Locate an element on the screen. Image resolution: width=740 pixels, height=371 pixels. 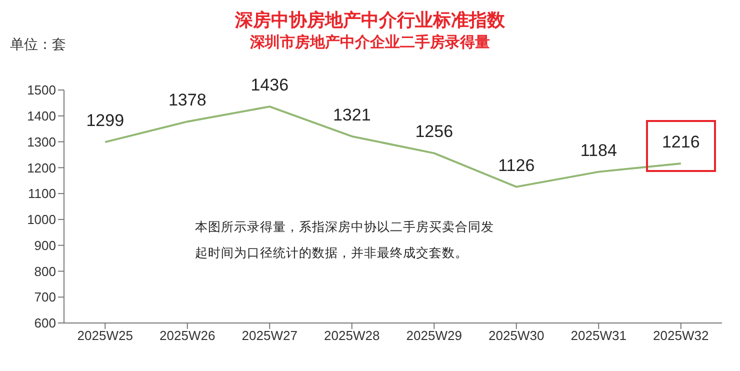
y-tick-label: 1500 is located at coordinates (41, 90).